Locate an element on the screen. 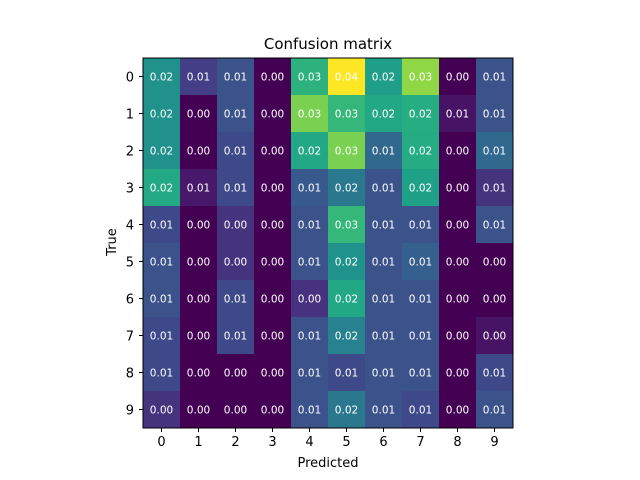 The image size is (640, 480). cell-label-1-5: 0.03 is located at coordinates (346, 115).